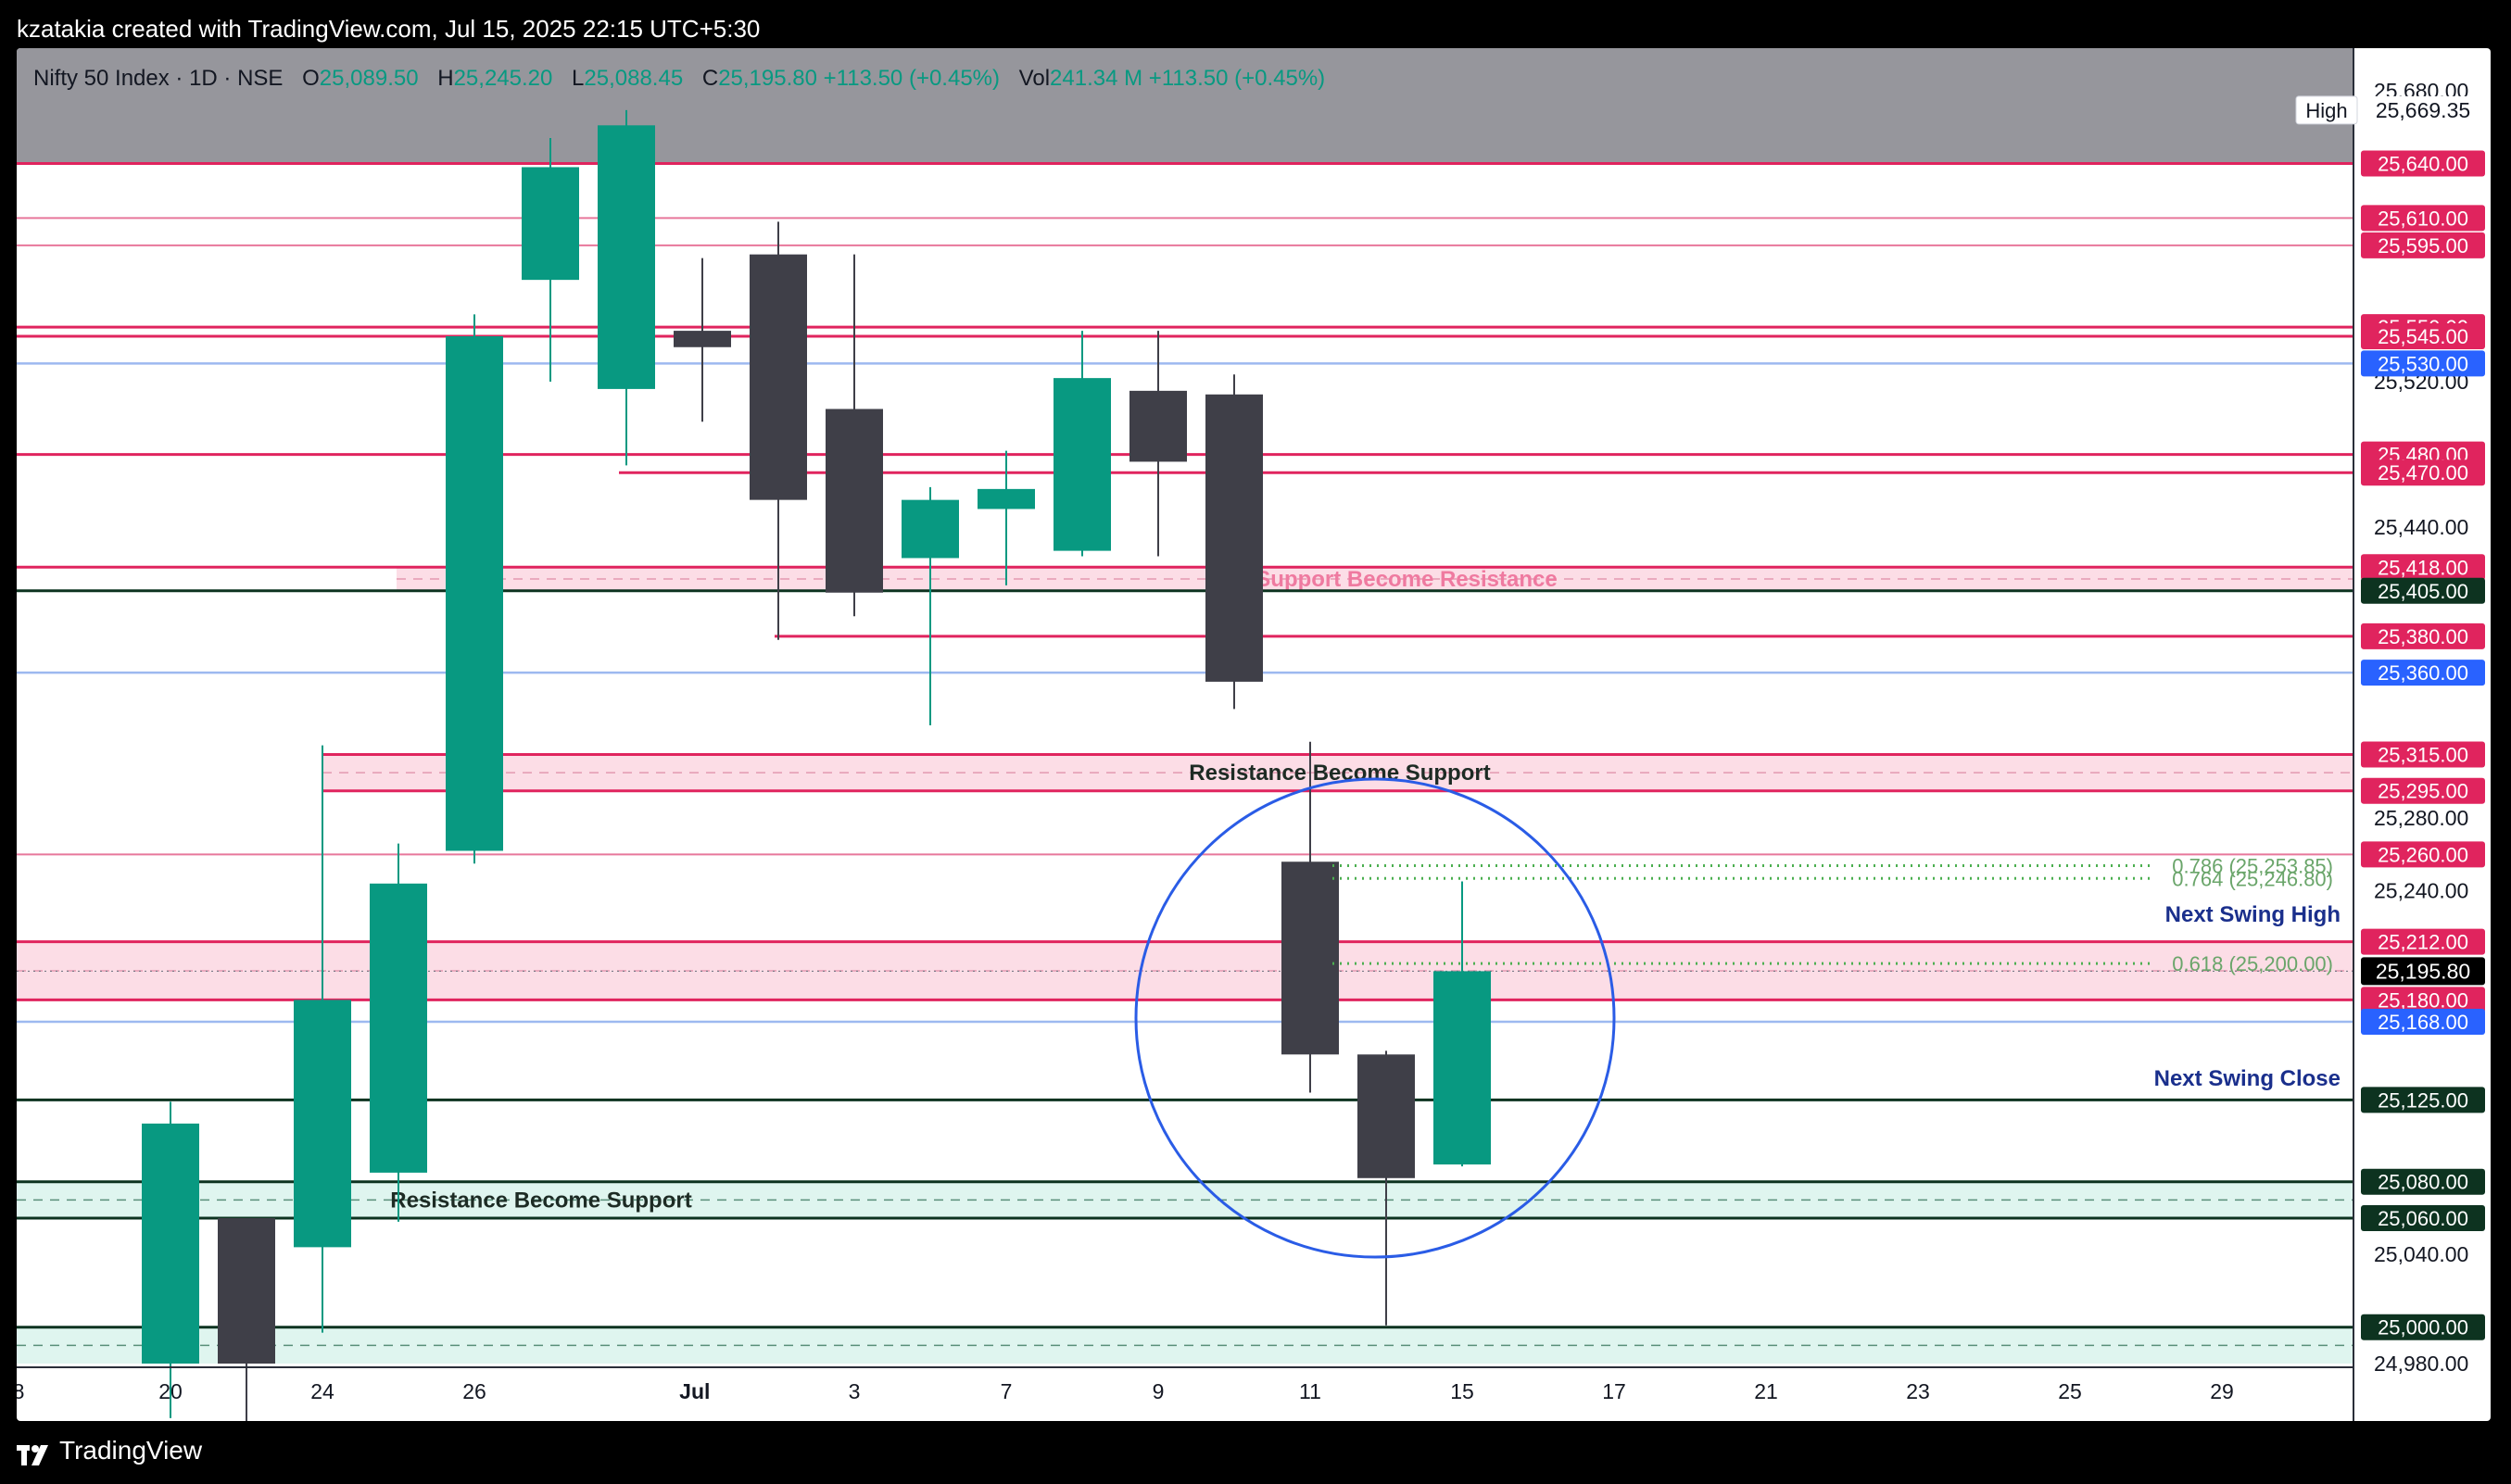 The width and height of the screenshot is (2511, 1484). I want to click on price-level-tag-text: 25,545.00, so click(2423, 336).